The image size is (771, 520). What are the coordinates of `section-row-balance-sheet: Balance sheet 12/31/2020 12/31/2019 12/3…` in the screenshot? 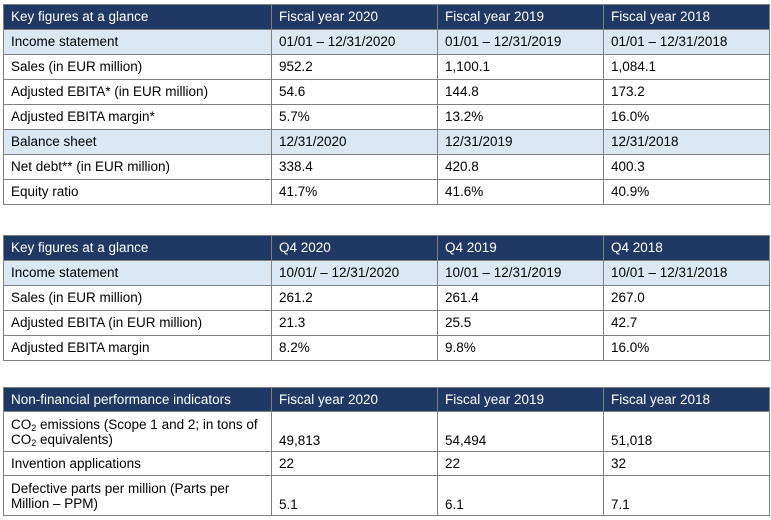 It's located at (386, 142).